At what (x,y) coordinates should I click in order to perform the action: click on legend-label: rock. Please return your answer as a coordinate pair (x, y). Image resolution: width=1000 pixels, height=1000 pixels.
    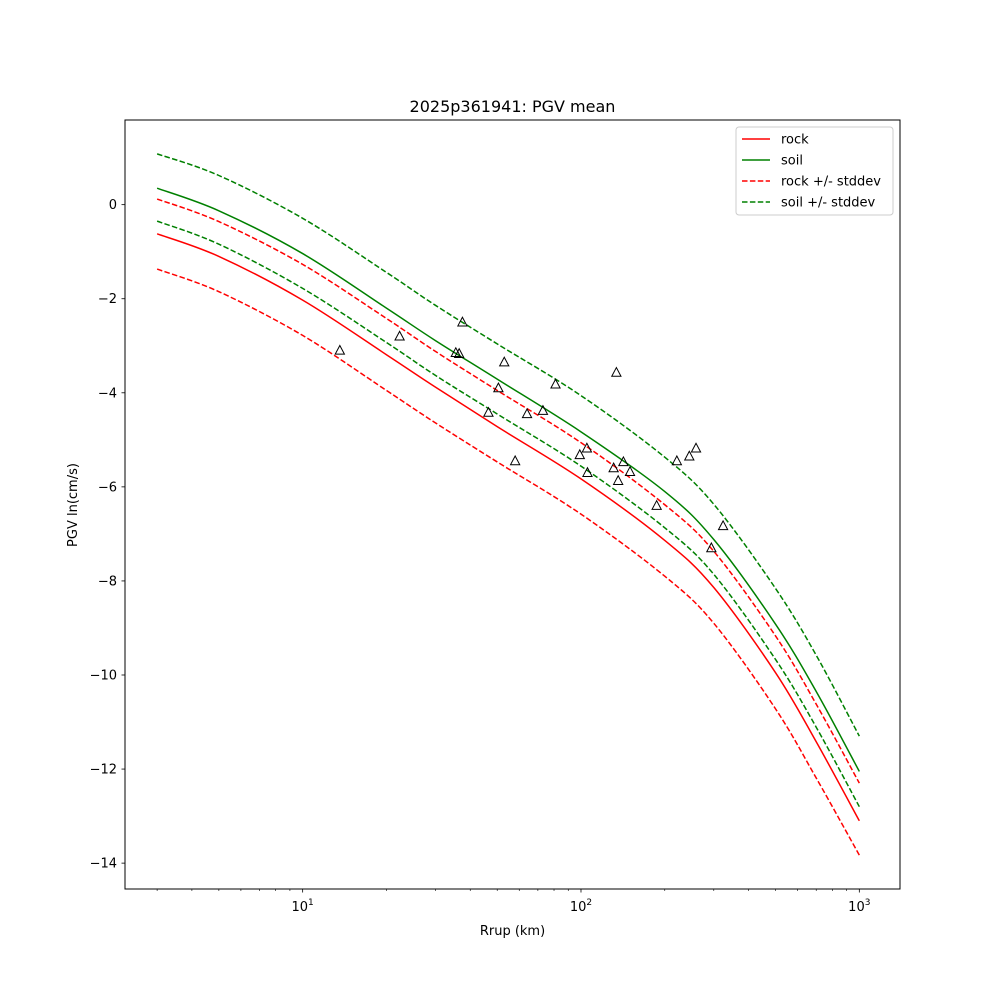
    Looking at the image, I should click on (795, 140).